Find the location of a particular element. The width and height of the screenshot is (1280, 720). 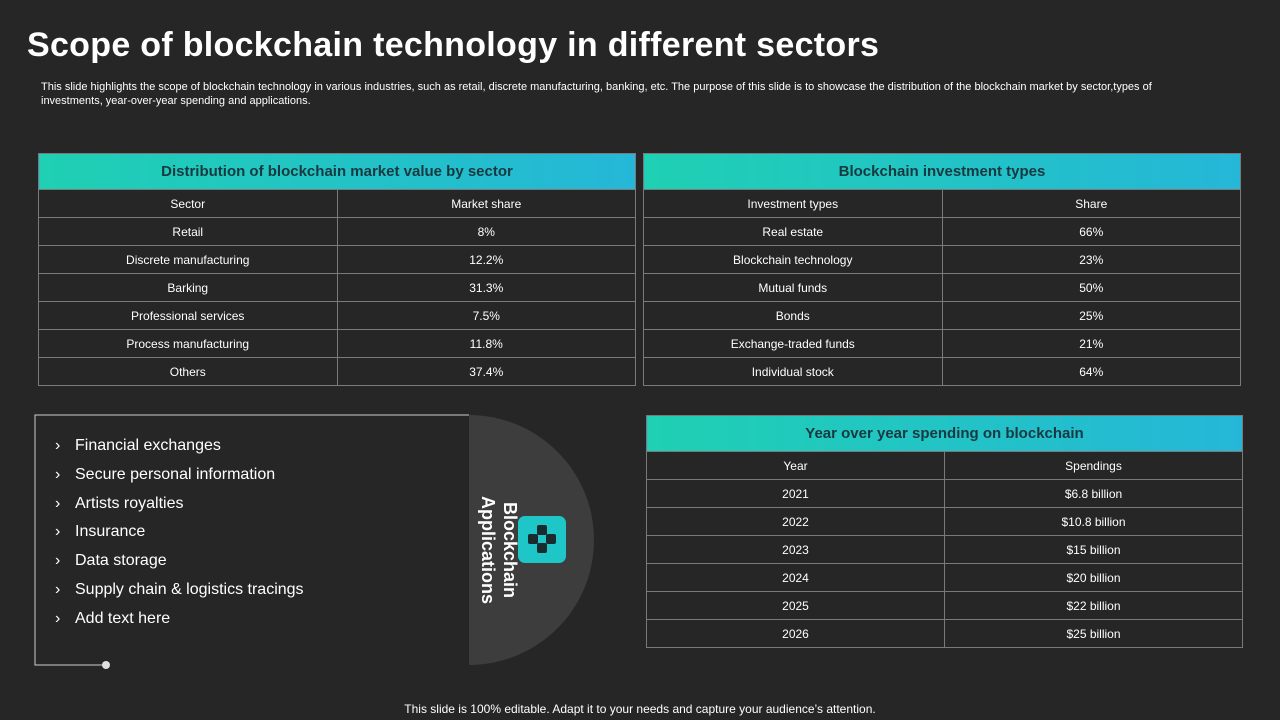

row: 2026 $25 billion is located at coordinates (944, 633).